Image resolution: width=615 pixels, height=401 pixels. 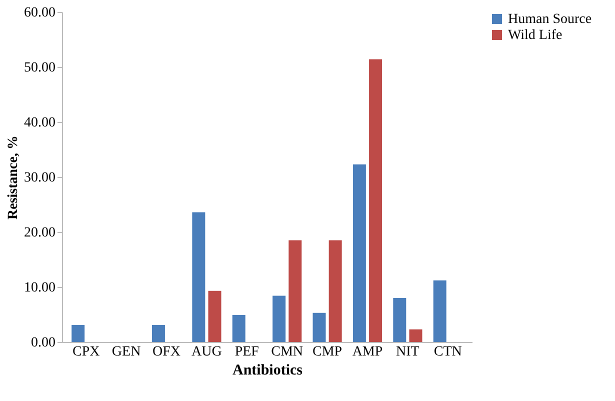 I want to click on y-tick-label: 30.00, so click(x=40, y=178).